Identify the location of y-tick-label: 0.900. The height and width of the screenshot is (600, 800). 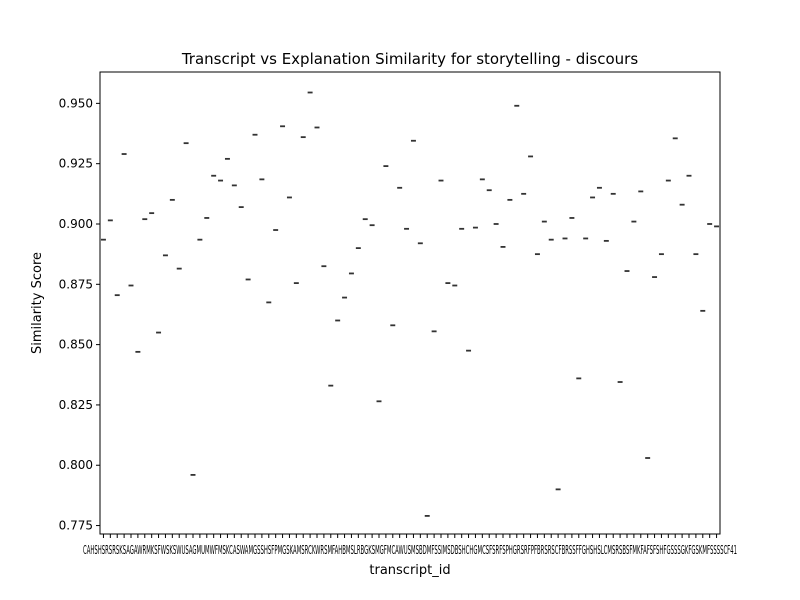
(76, 224).